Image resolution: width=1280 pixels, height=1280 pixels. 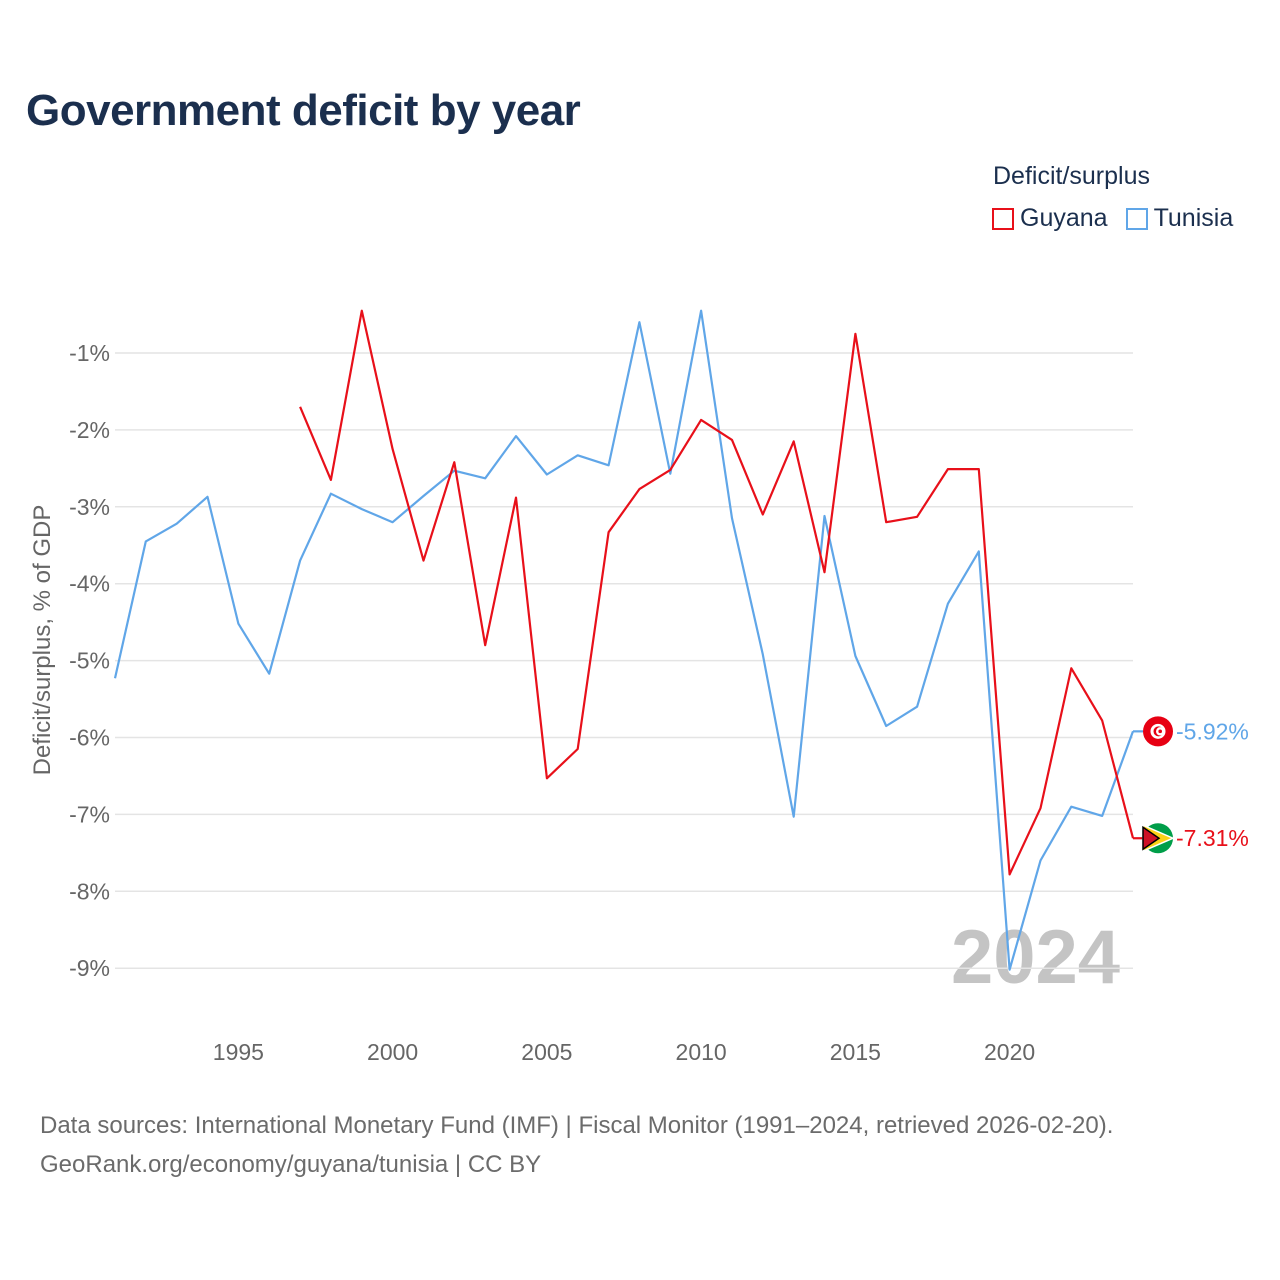 What do you see at coordinates (1112, 218) in the screenshot?
I see `legend: Guyana Tunisia` at bounding box center [1112, 218].